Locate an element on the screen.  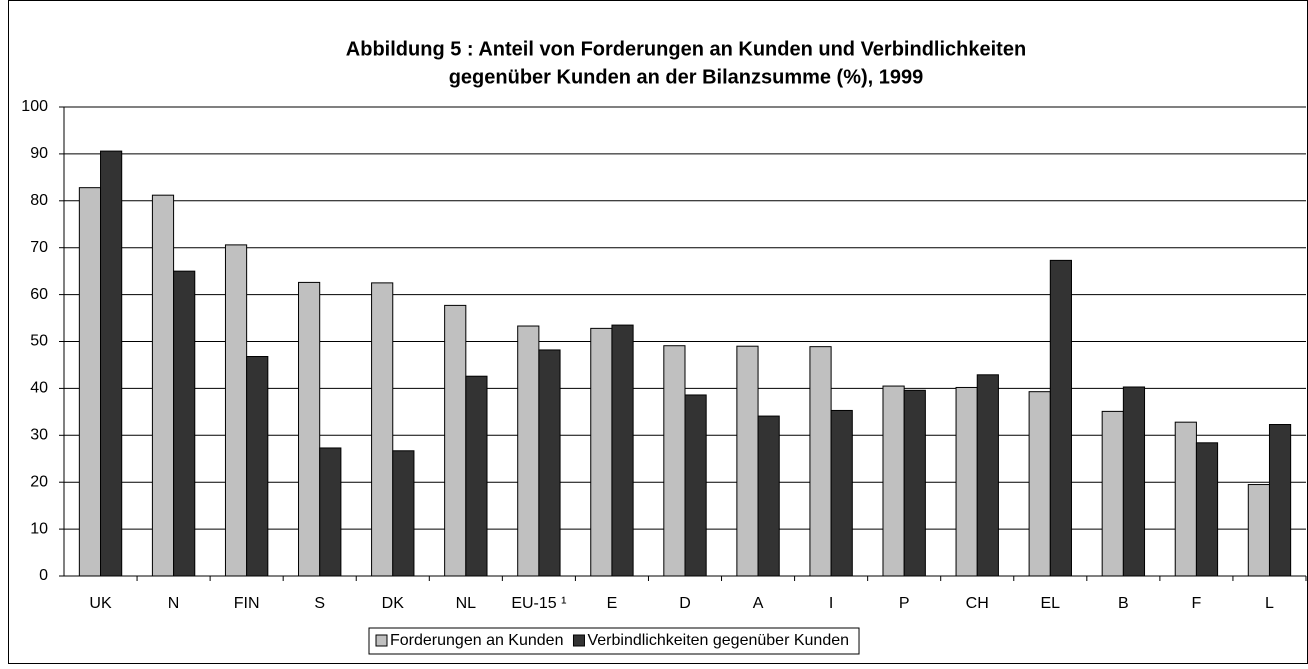
x-tick-label: F is located at coordinates (1197, 603).